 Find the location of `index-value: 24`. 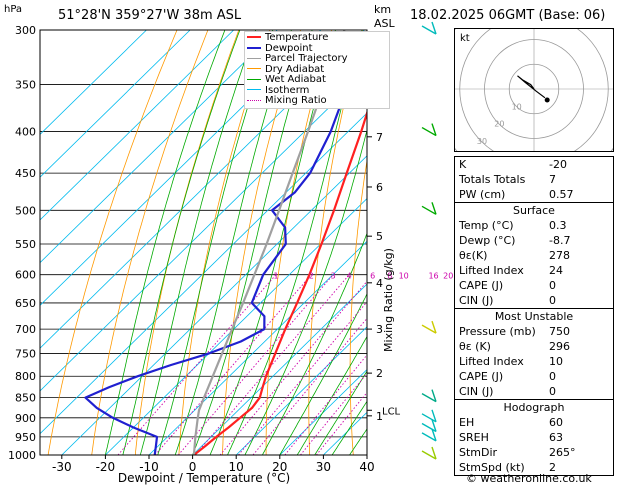

index-value: 24 is located at coordinates (556, 270).